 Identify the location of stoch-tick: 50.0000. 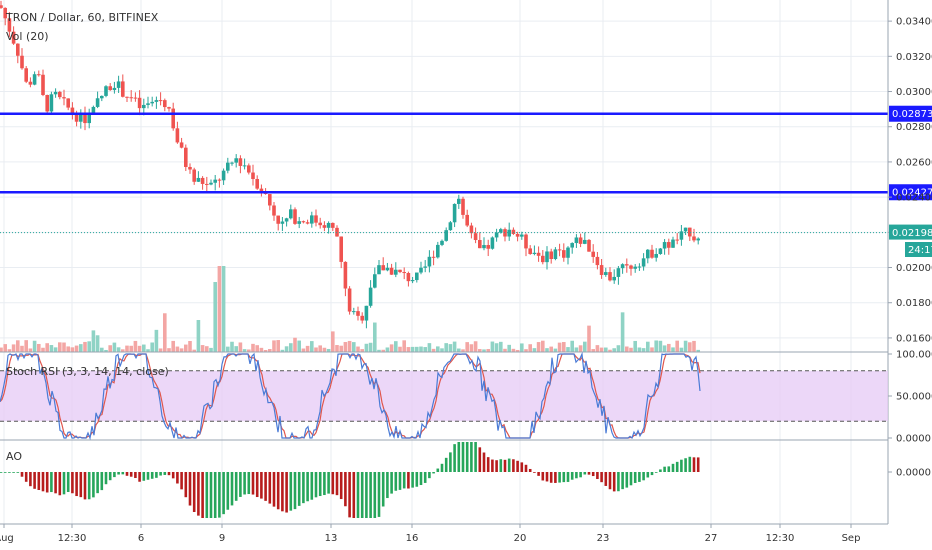
(914, 397).